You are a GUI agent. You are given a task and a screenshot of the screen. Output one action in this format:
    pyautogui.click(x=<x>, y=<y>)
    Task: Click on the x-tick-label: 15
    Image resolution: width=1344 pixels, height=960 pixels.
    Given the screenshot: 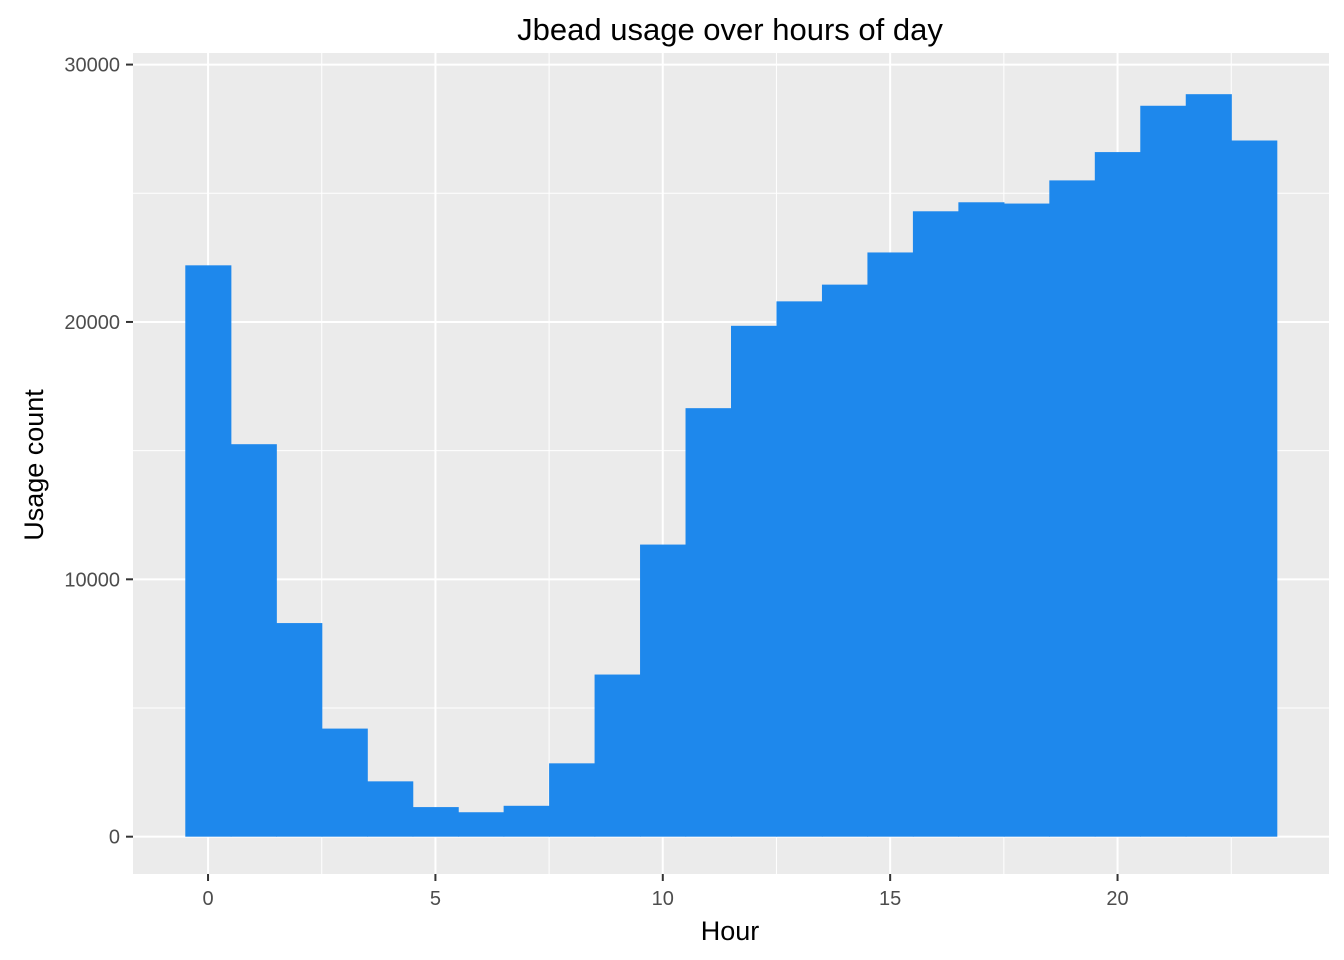 What is the action you would take?
    pyautogui.click(x=890, y=899)
    